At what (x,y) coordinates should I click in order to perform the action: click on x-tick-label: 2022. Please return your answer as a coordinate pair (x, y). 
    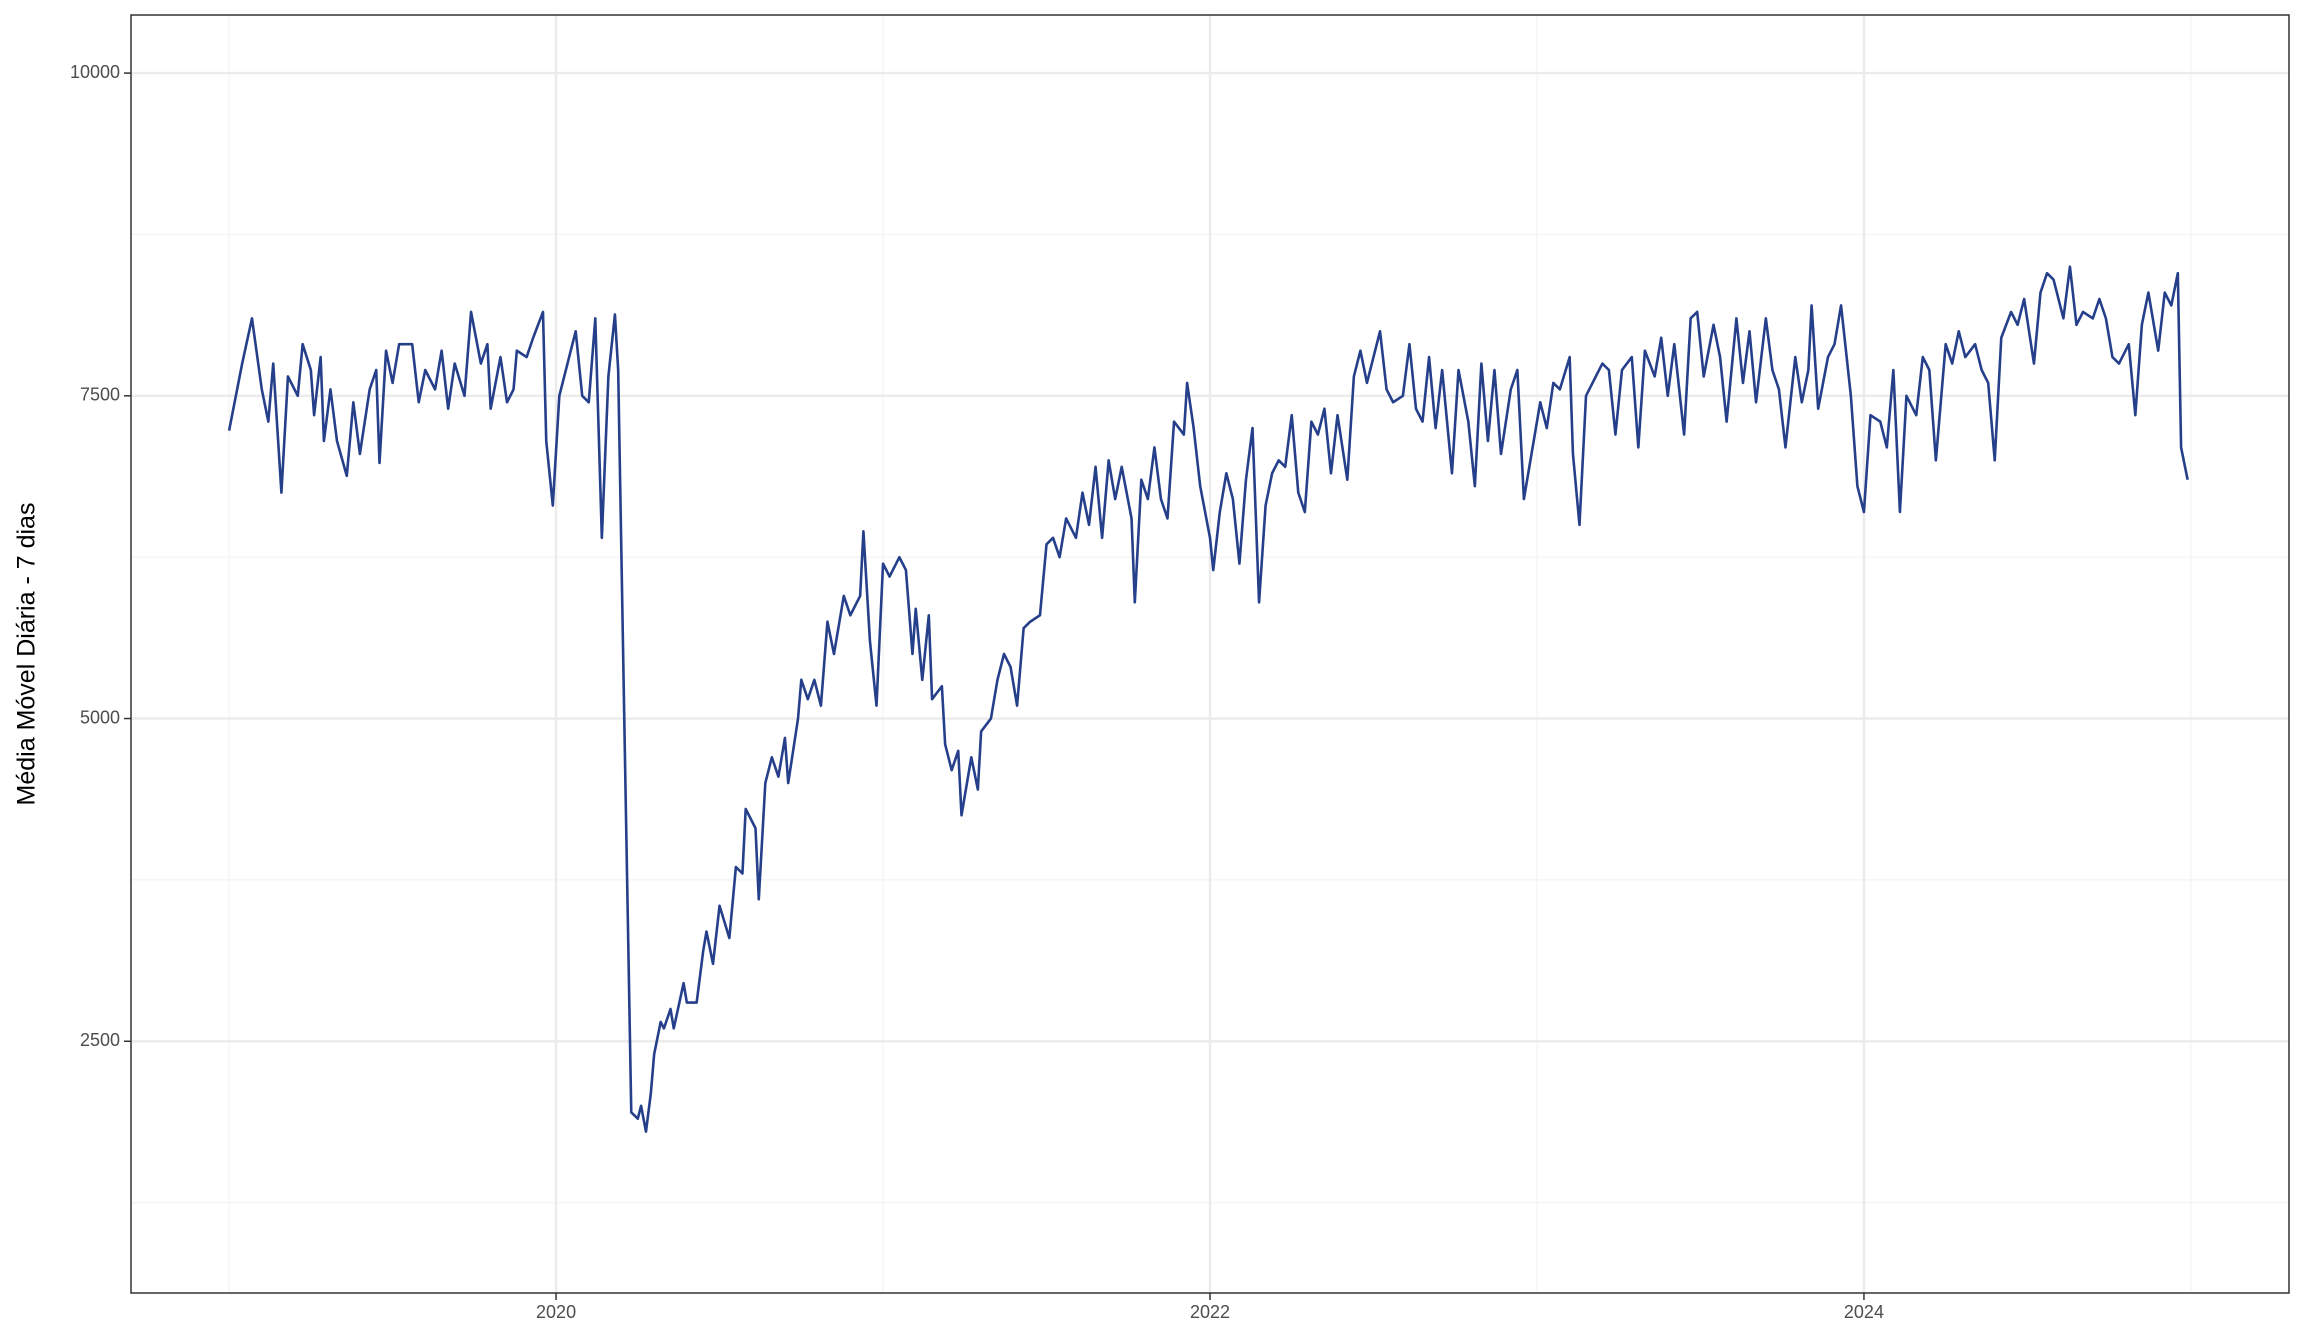
    Looking at the image, I should click on (1210, 1312).